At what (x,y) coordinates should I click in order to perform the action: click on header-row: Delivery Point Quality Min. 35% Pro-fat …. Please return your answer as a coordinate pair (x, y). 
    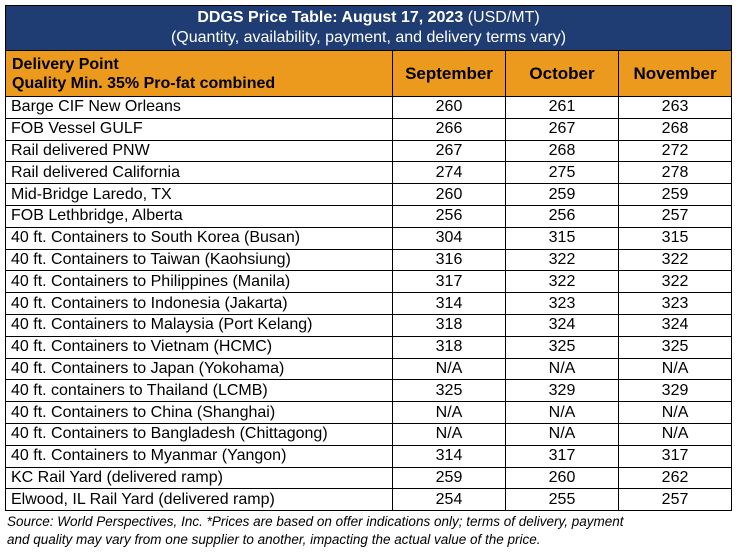
    Looking at the image, I should click on (369, 73).